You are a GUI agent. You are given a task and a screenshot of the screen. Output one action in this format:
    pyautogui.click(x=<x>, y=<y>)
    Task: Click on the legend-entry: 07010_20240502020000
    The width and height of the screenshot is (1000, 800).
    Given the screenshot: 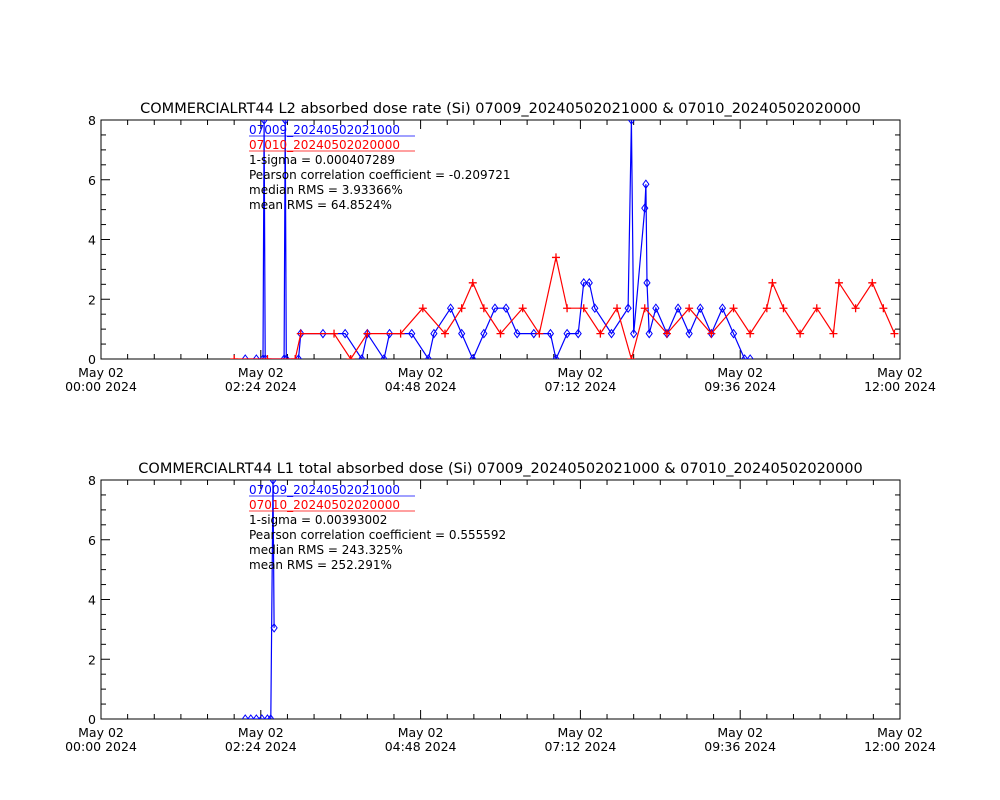 What is the action you would take?
    pyautogui.click(x=324, y=145)
    